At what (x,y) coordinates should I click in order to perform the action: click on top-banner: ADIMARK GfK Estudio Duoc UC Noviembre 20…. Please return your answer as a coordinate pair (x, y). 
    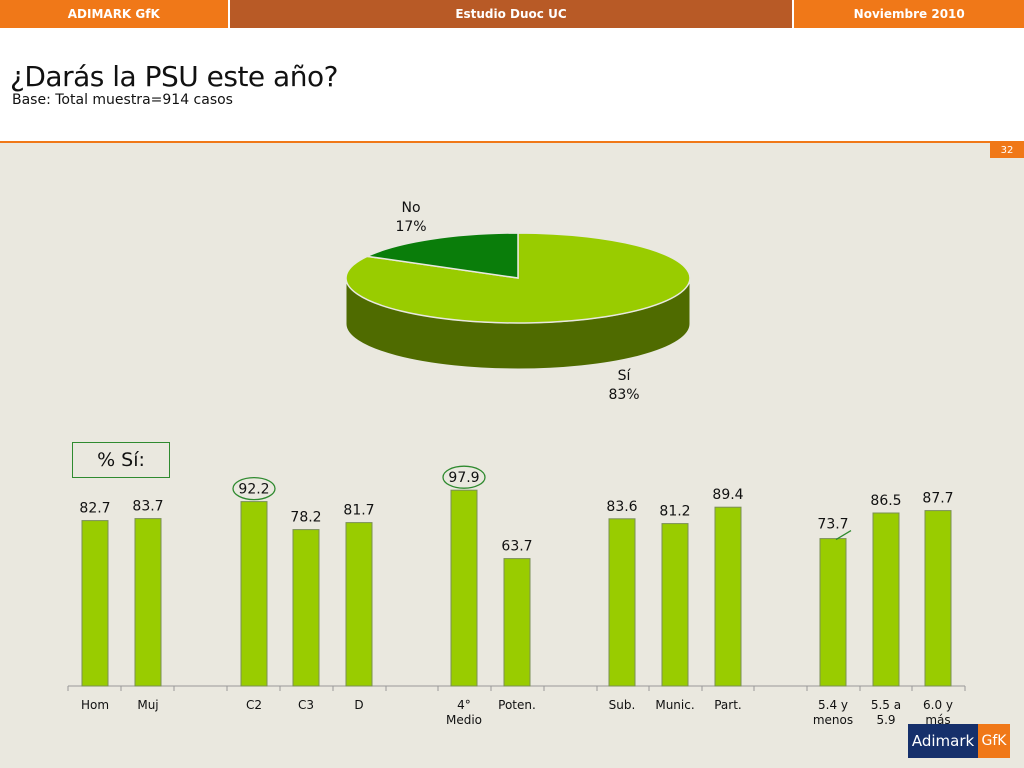
    Looking at the image, I should click on (512, 14).